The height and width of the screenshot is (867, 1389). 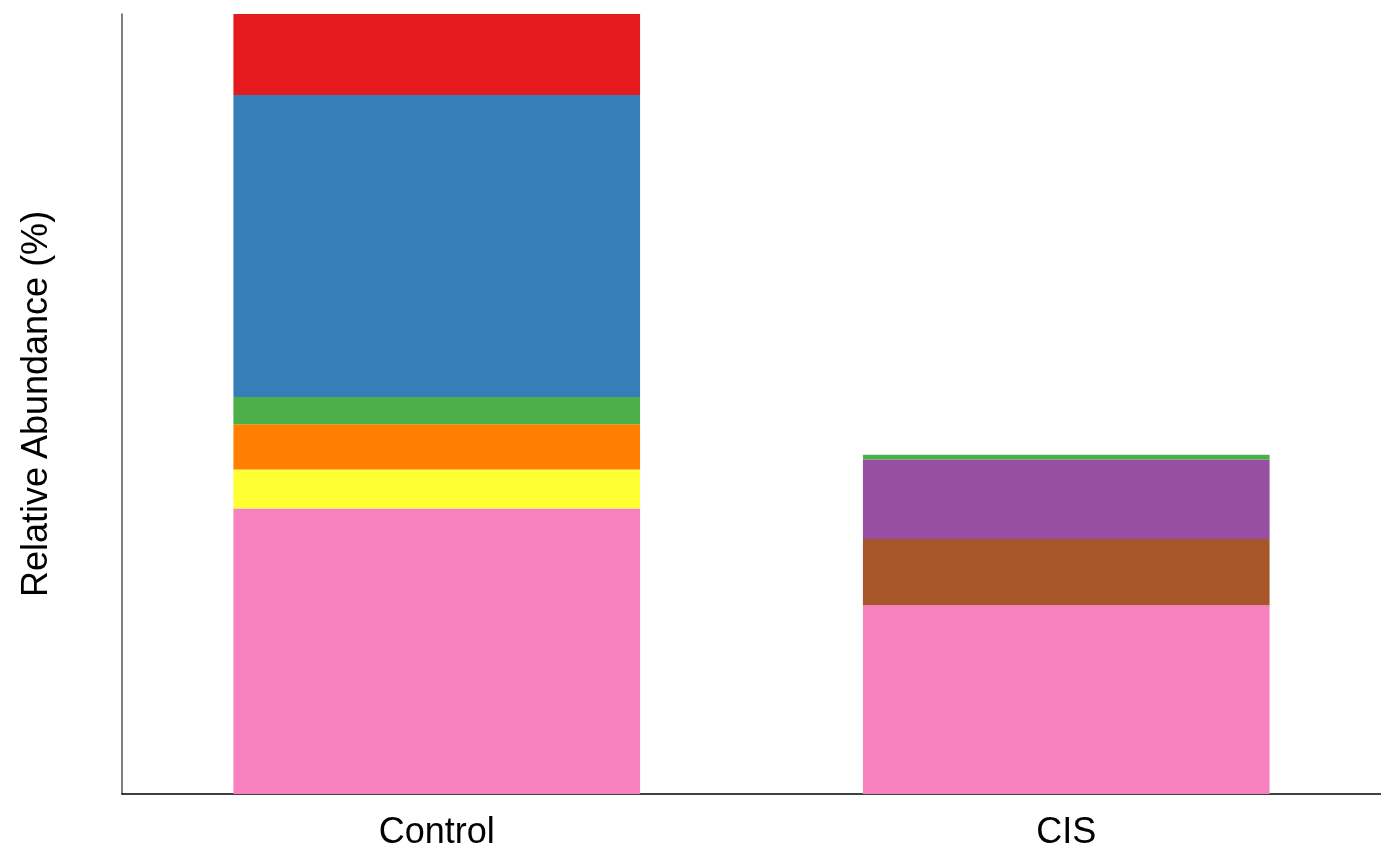 I want to click on x-tick-label: Control, so click(x=436, y=830).